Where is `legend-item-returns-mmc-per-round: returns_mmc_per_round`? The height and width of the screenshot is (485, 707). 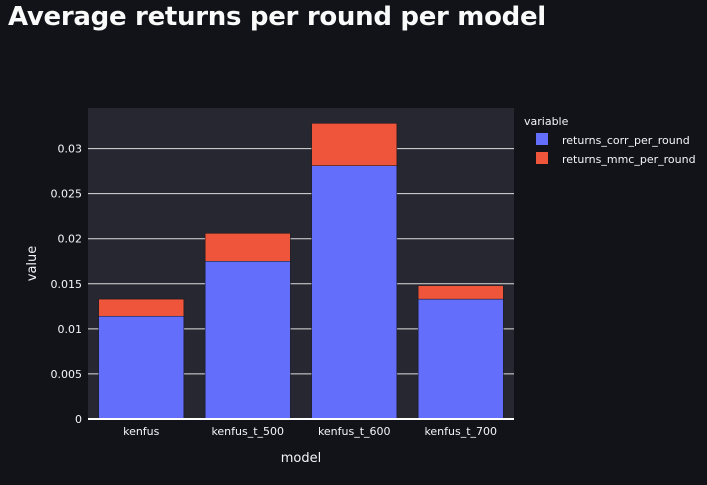
legend-item-returns-mmc-per-round: returns_mmc_per_round is located at coordinates (616, 159).